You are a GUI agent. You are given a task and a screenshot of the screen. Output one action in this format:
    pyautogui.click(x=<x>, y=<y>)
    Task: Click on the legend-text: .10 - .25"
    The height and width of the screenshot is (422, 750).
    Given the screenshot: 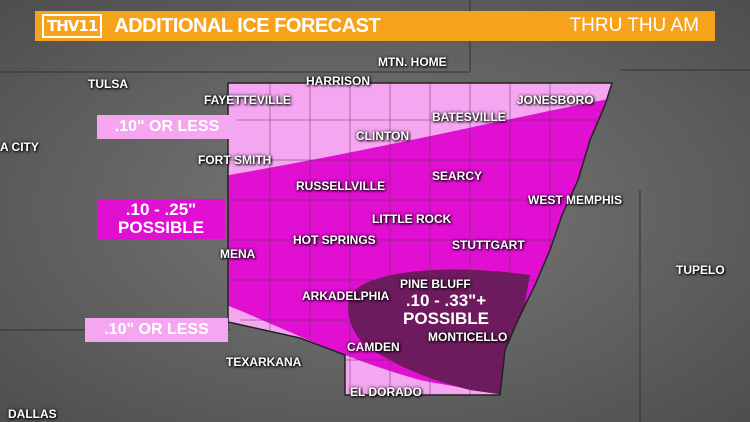 What is the action you would take?
    pyautogui.click(x=161, y=209)
    